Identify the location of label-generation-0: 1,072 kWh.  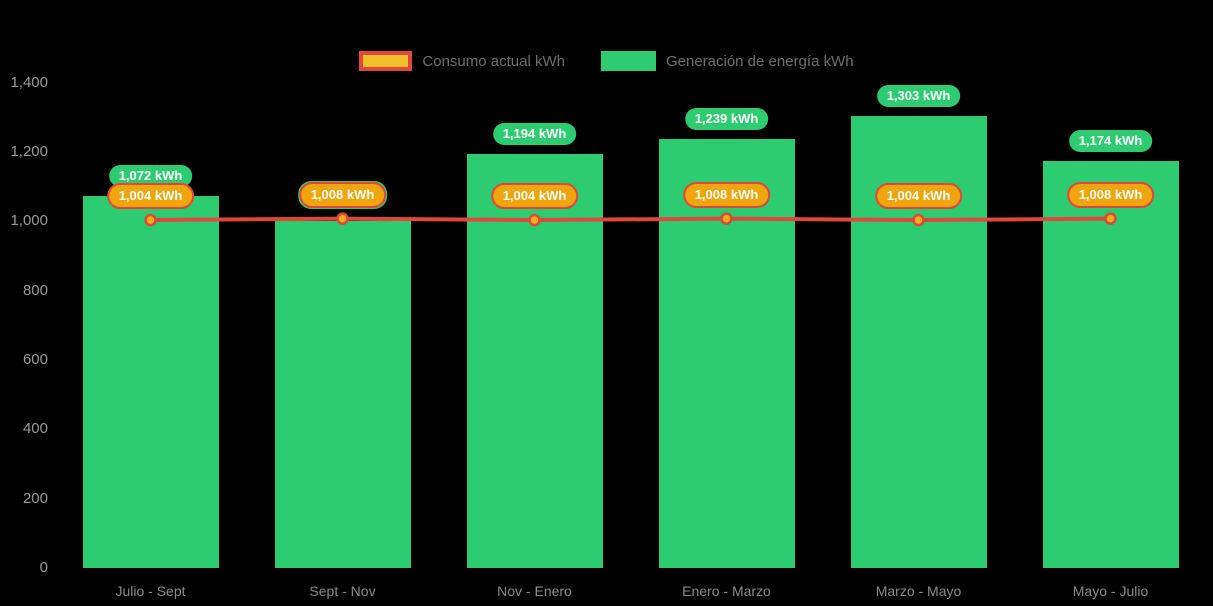
(150, 176).